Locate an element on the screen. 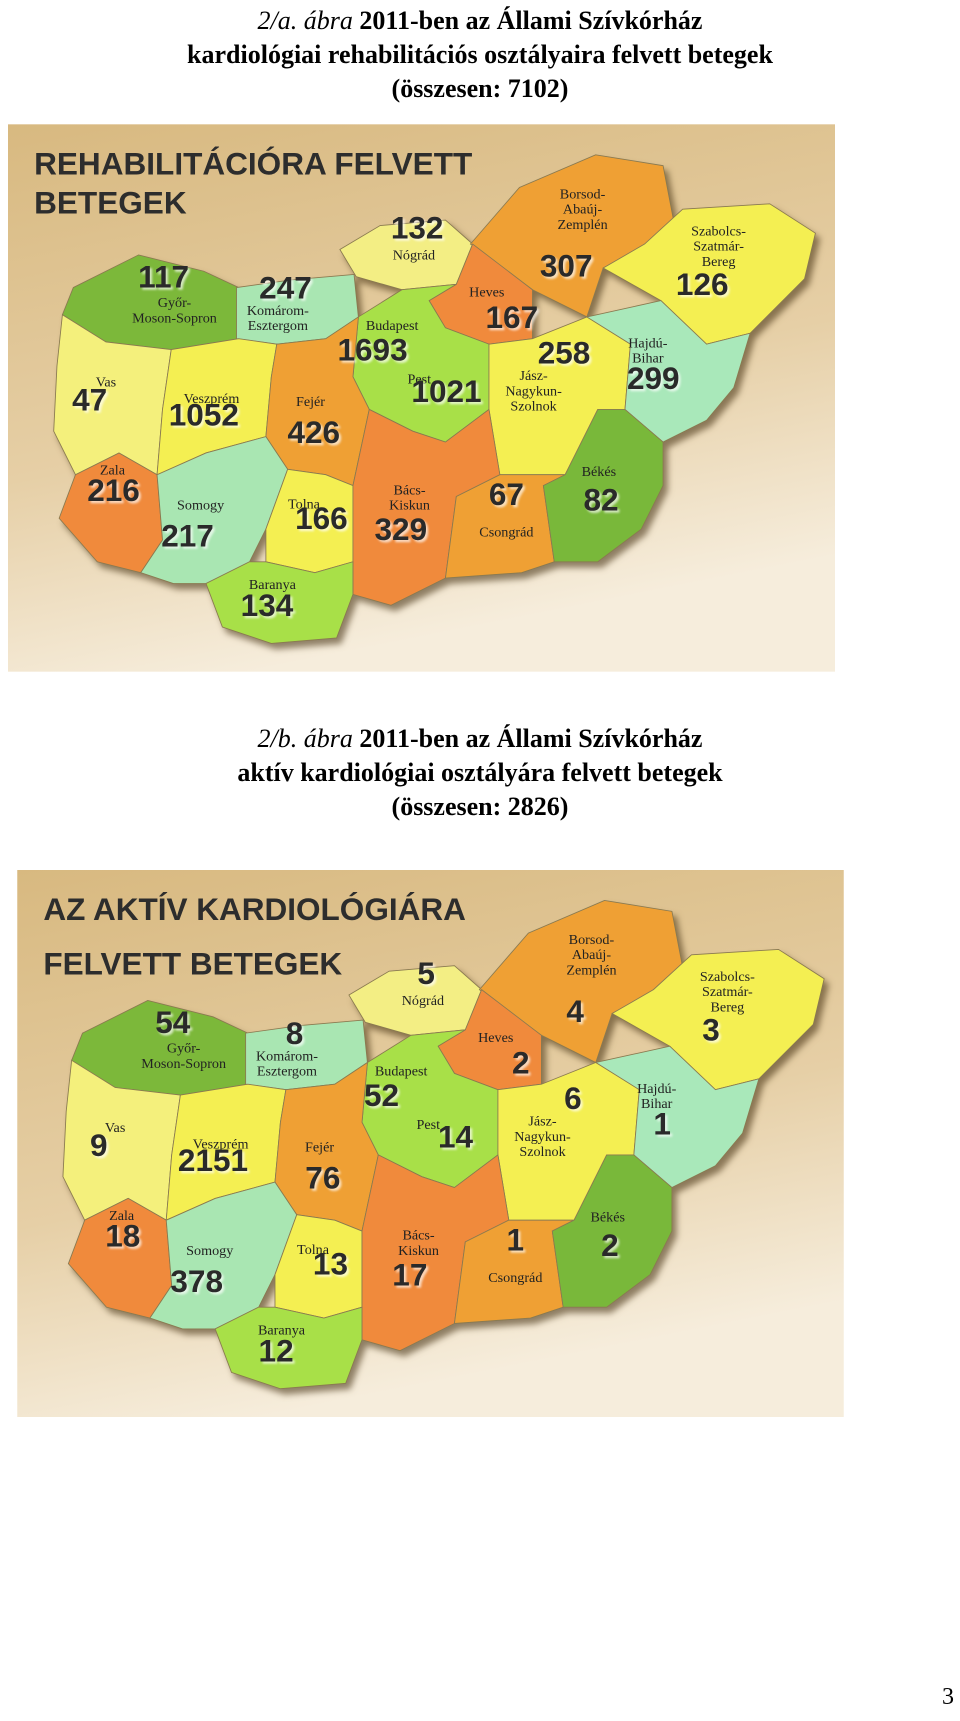 This screenshot has width=960, height=1721. county-name: Esztergom is located at coordinates (287, 1072).